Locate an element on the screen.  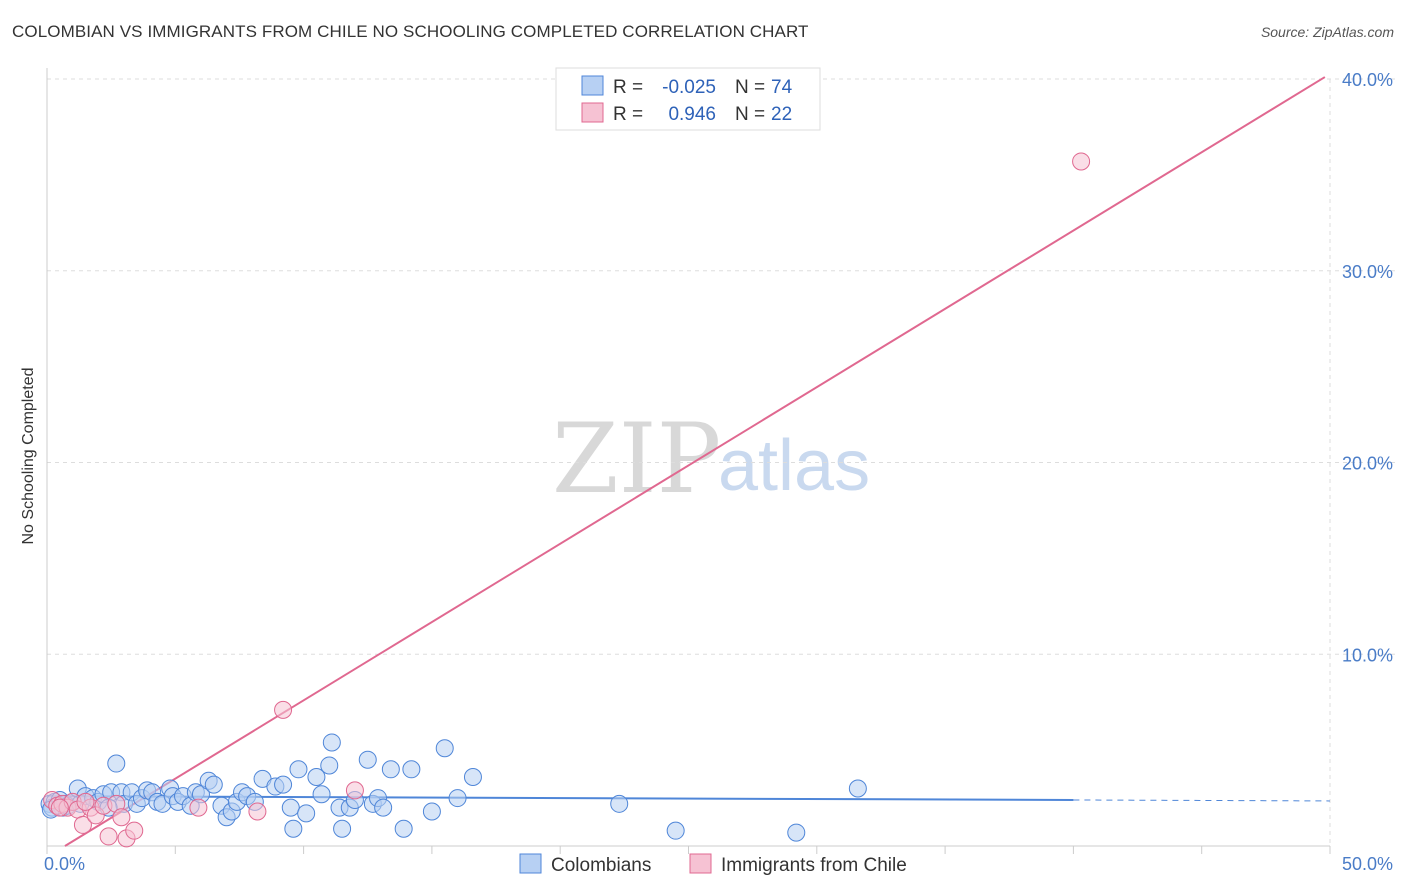
bottom-legend-swatch-colombians is located at coordinates (530, 863).